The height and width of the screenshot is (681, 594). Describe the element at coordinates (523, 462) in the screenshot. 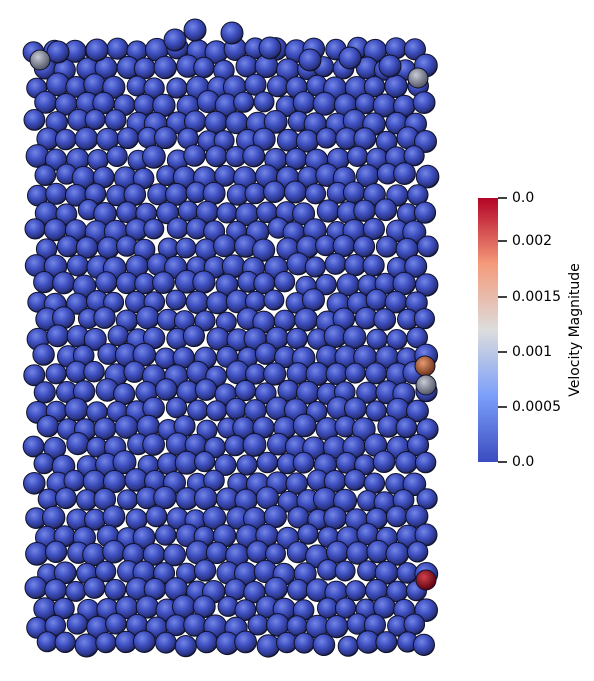

I see `tick-label: 0.0` at that location.